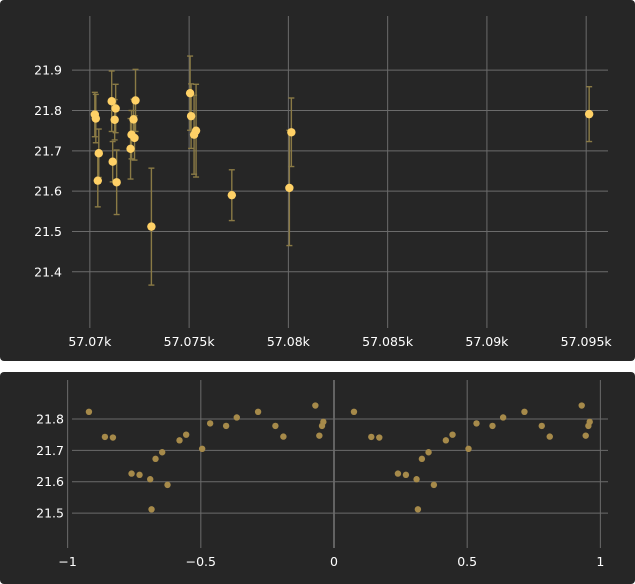 The height and width of the screenshot is (584, 635). What do you see at coordinates (600, 561) in the screenshot?
I see `x-tick-label: 1` at bounding box center [600, 561].